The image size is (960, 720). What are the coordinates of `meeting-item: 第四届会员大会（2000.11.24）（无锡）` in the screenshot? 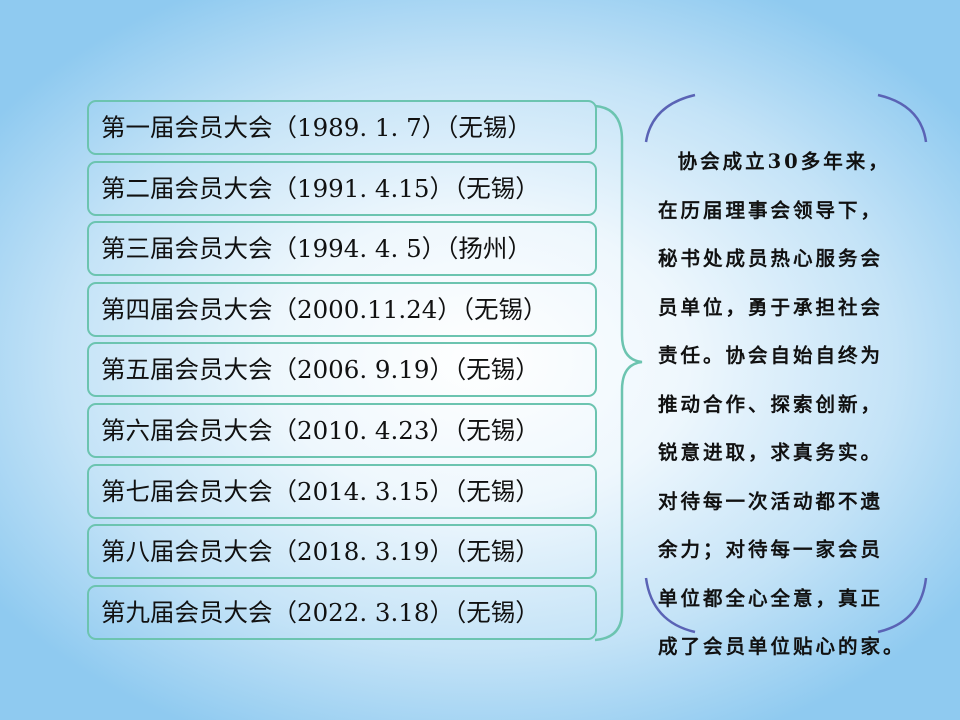 It's located at (342, 309).